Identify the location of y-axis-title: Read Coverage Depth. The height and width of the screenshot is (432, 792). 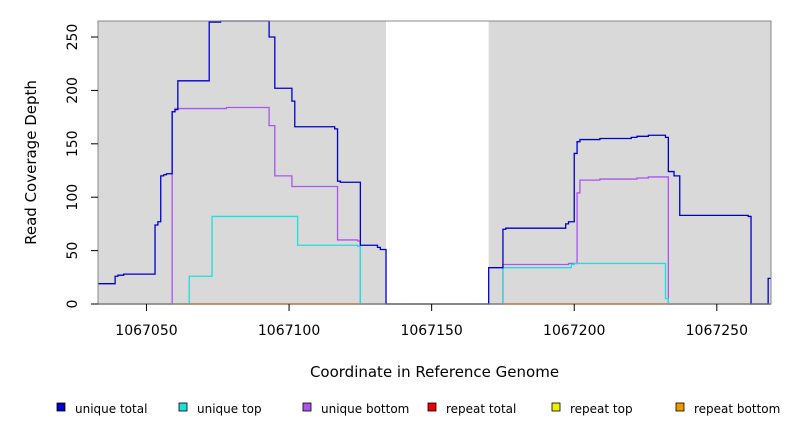
(31, 162).